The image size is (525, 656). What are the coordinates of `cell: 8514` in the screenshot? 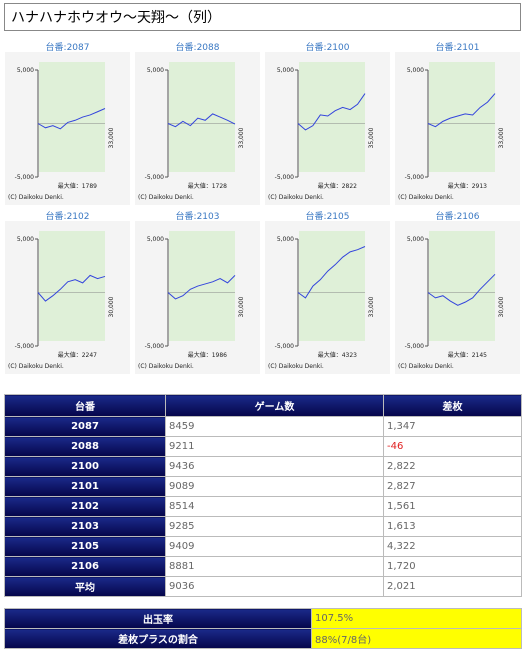 It's located at (274, 506).